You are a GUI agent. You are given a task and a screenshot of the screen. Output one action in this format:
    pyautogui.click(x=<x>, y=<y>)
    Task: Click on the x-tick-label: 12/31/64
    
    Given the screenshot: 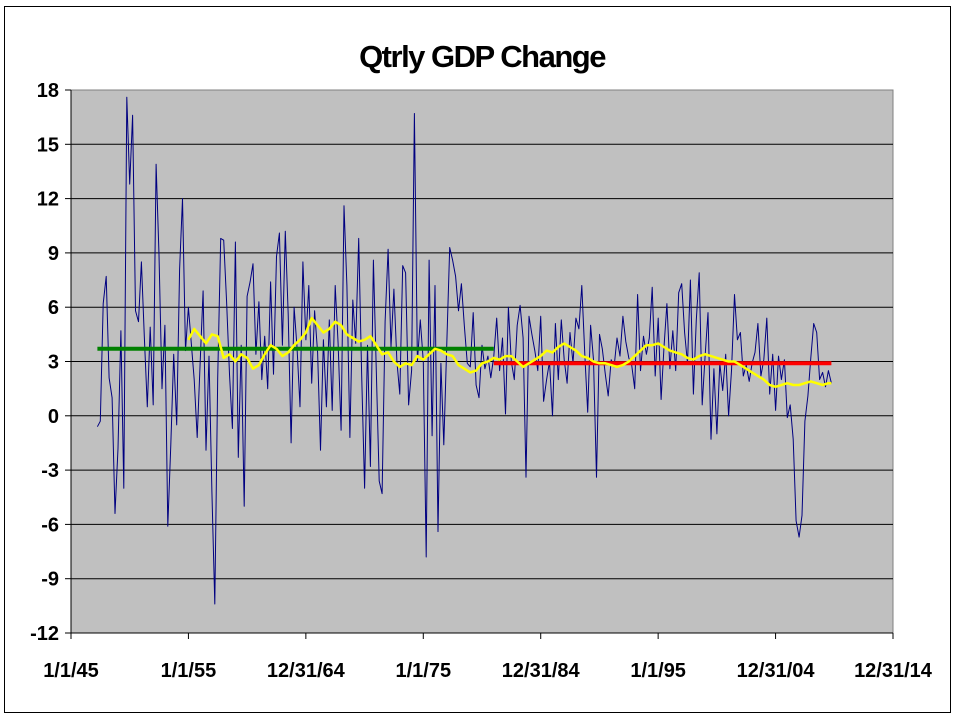 What is the action you would take?
    pyautogui.click(x=306, y=671)
    